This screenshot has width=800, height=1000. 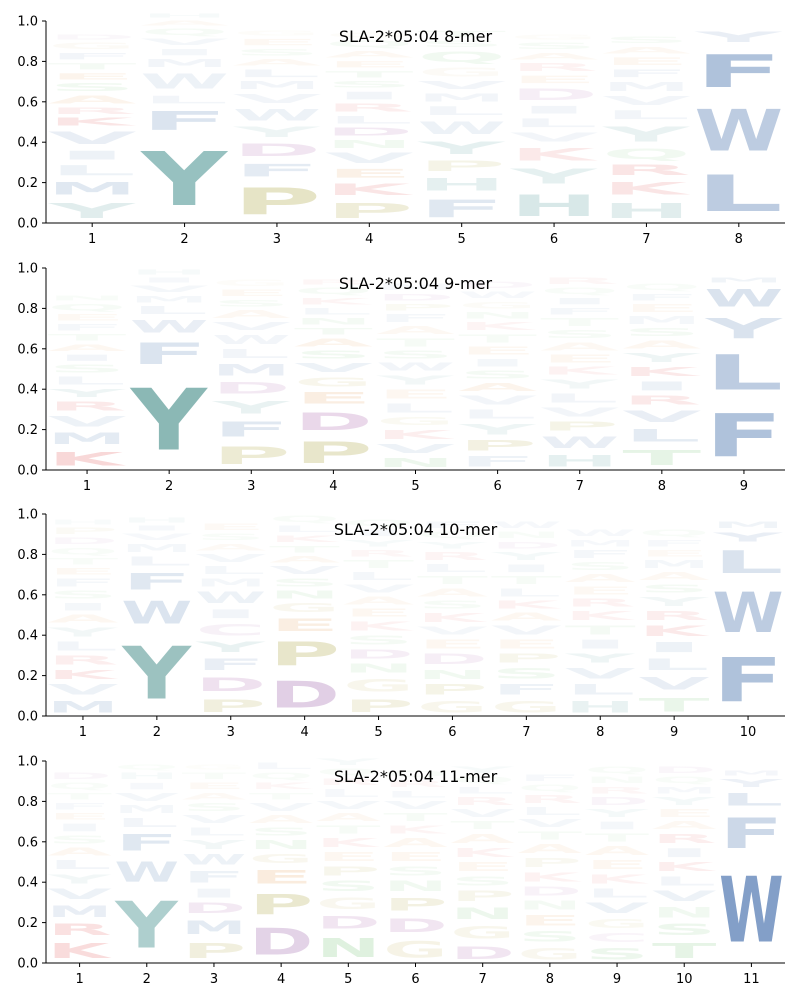 I want to click on y-tick-label: 1.0, so click(x=27, y=269).